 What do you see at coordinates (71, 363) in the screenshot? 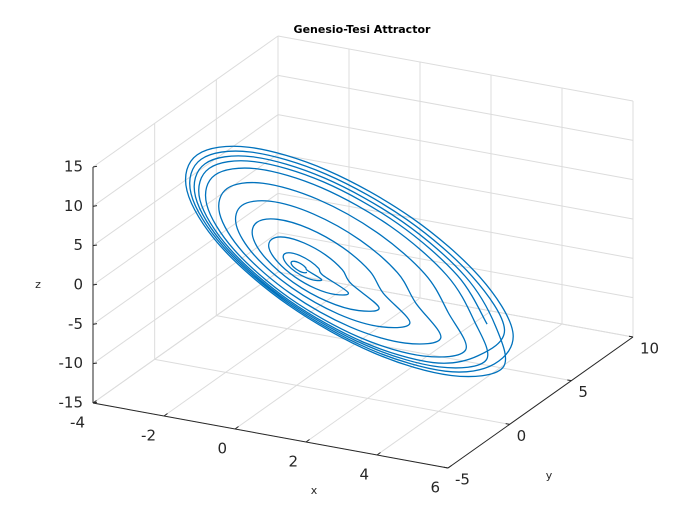
I see `z-tick-label: -10` at bounding box center [71, 363].